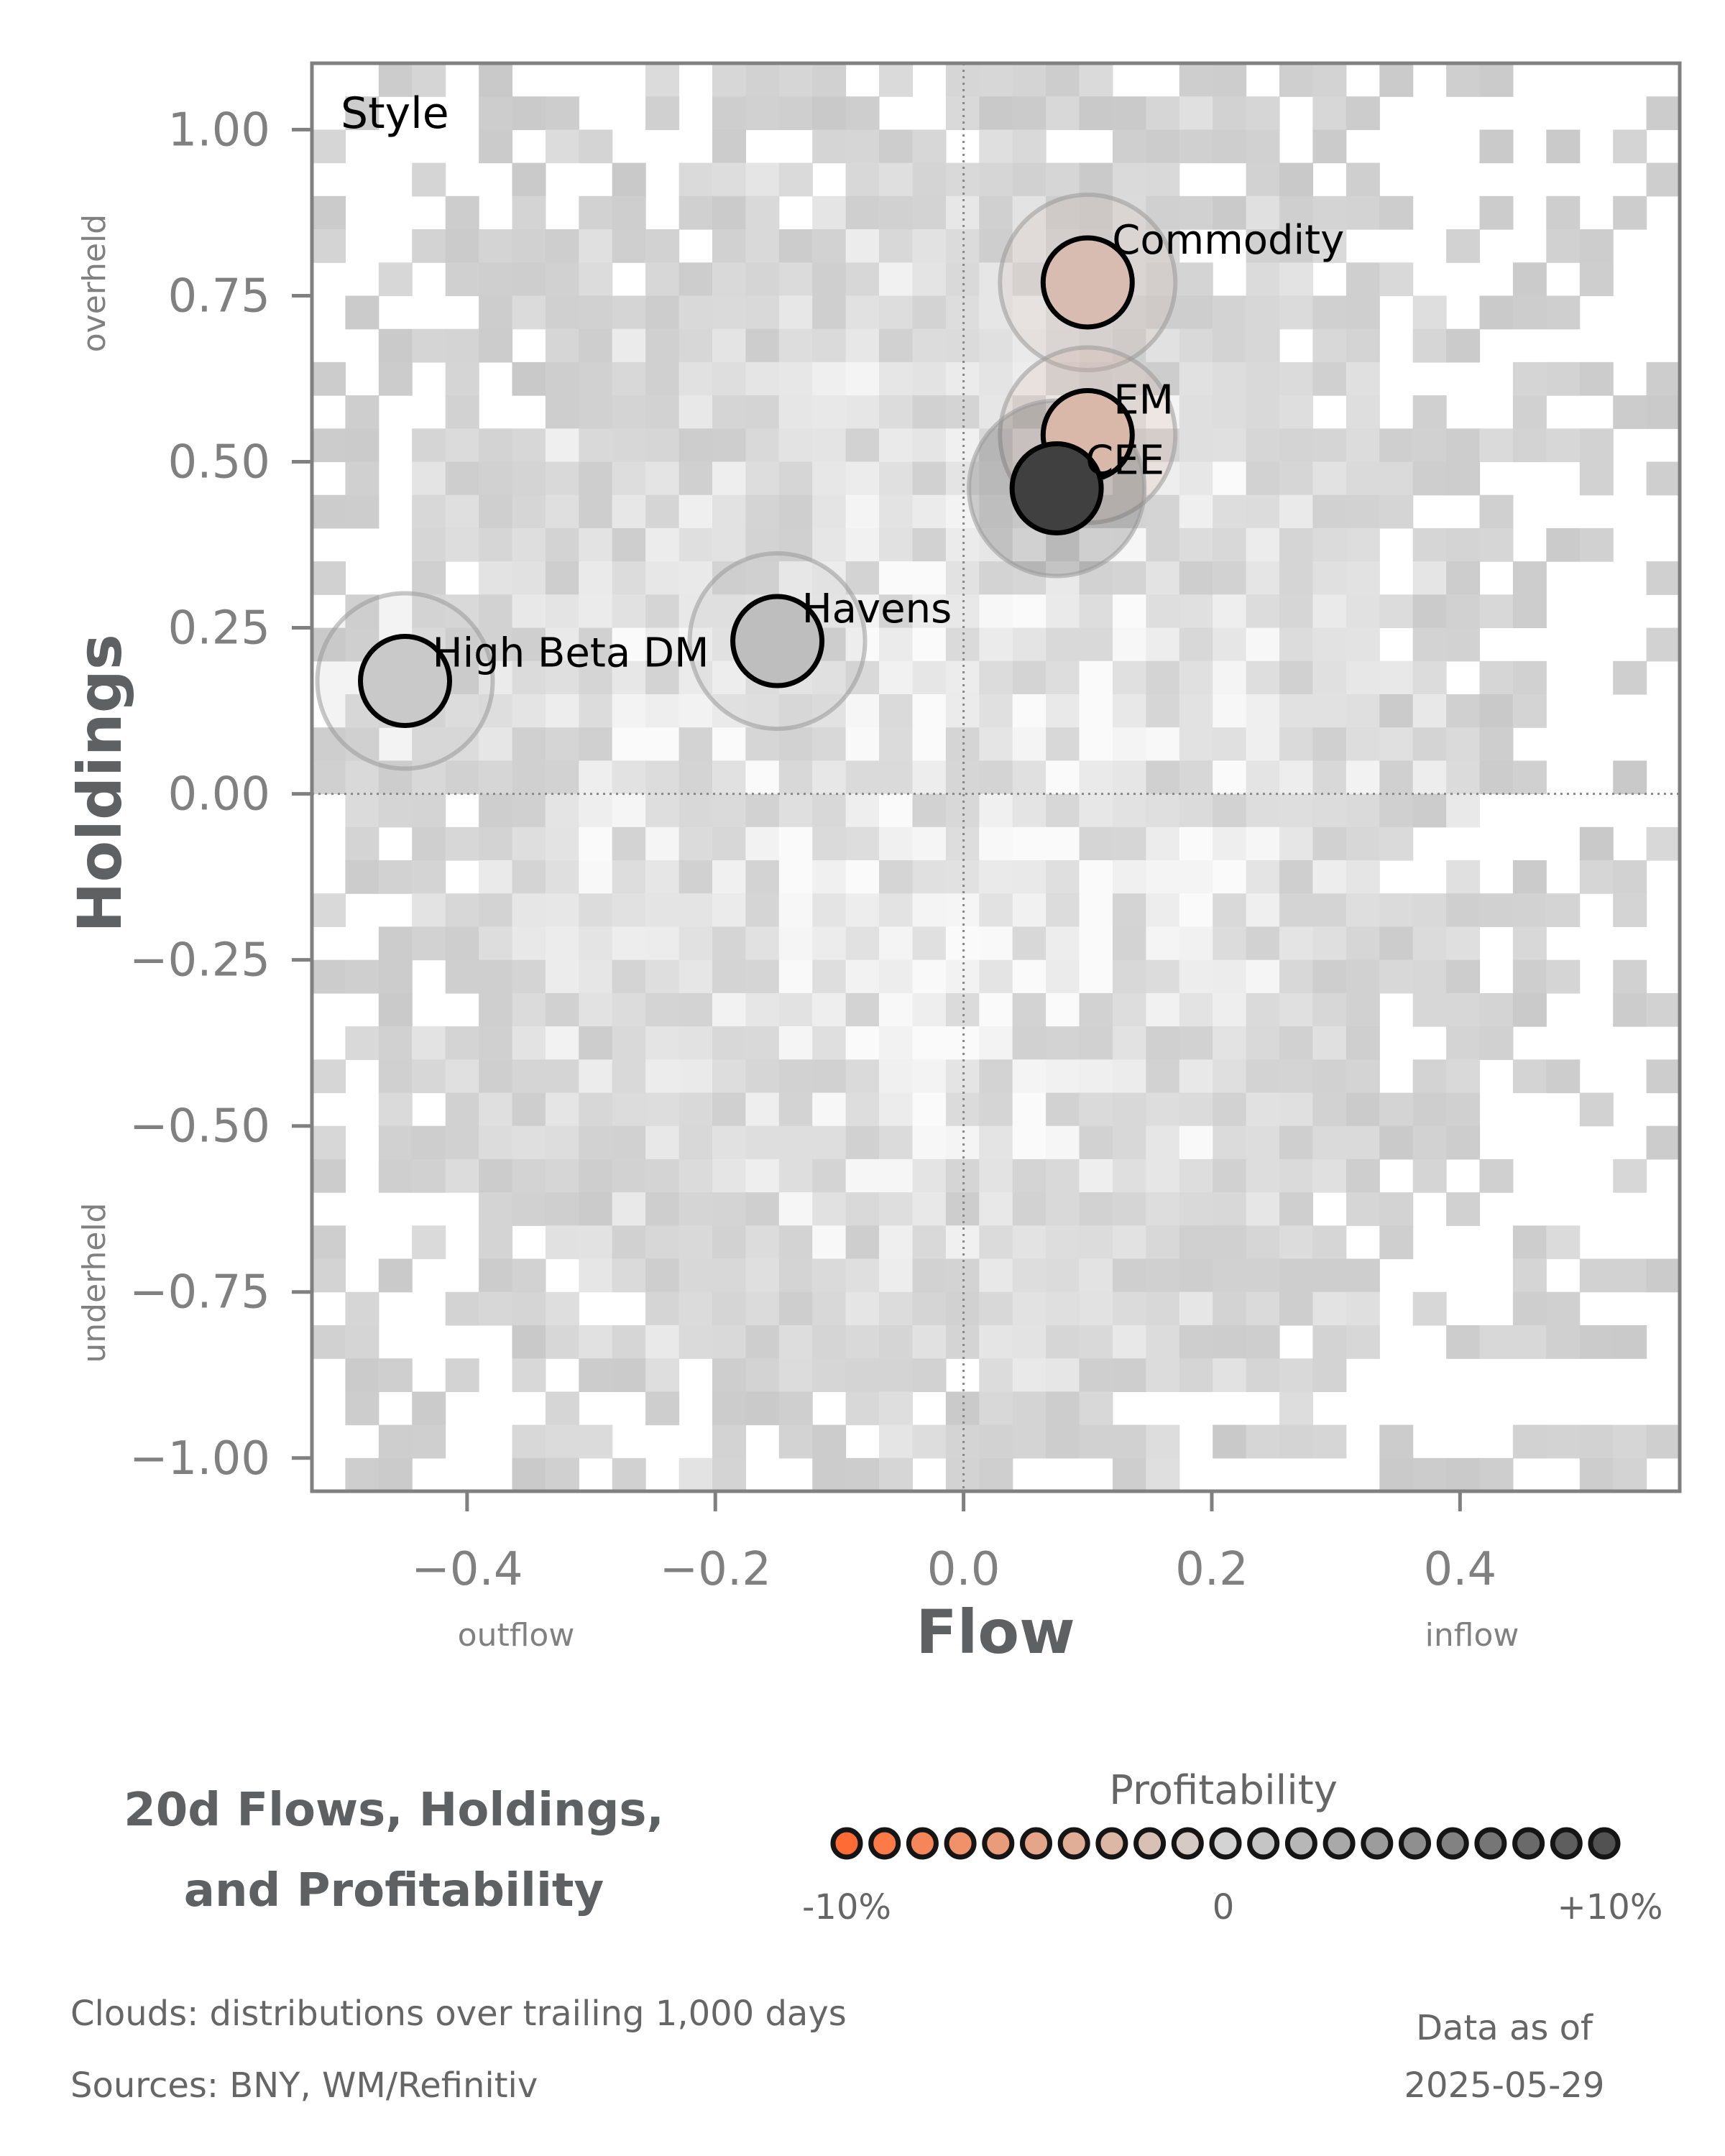  Describe the element at coordinates (1472, 1635) in the screenshot. I see `x-side-label-right: inflow` at that location.